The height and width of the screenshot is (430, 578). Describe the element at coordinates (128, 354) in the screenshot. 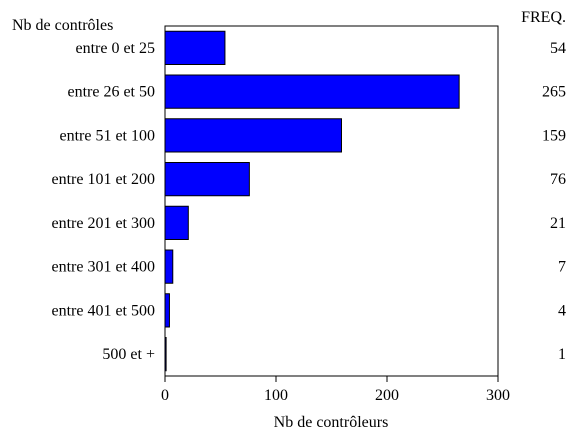

I see `category-label: 500 et +` at that location.